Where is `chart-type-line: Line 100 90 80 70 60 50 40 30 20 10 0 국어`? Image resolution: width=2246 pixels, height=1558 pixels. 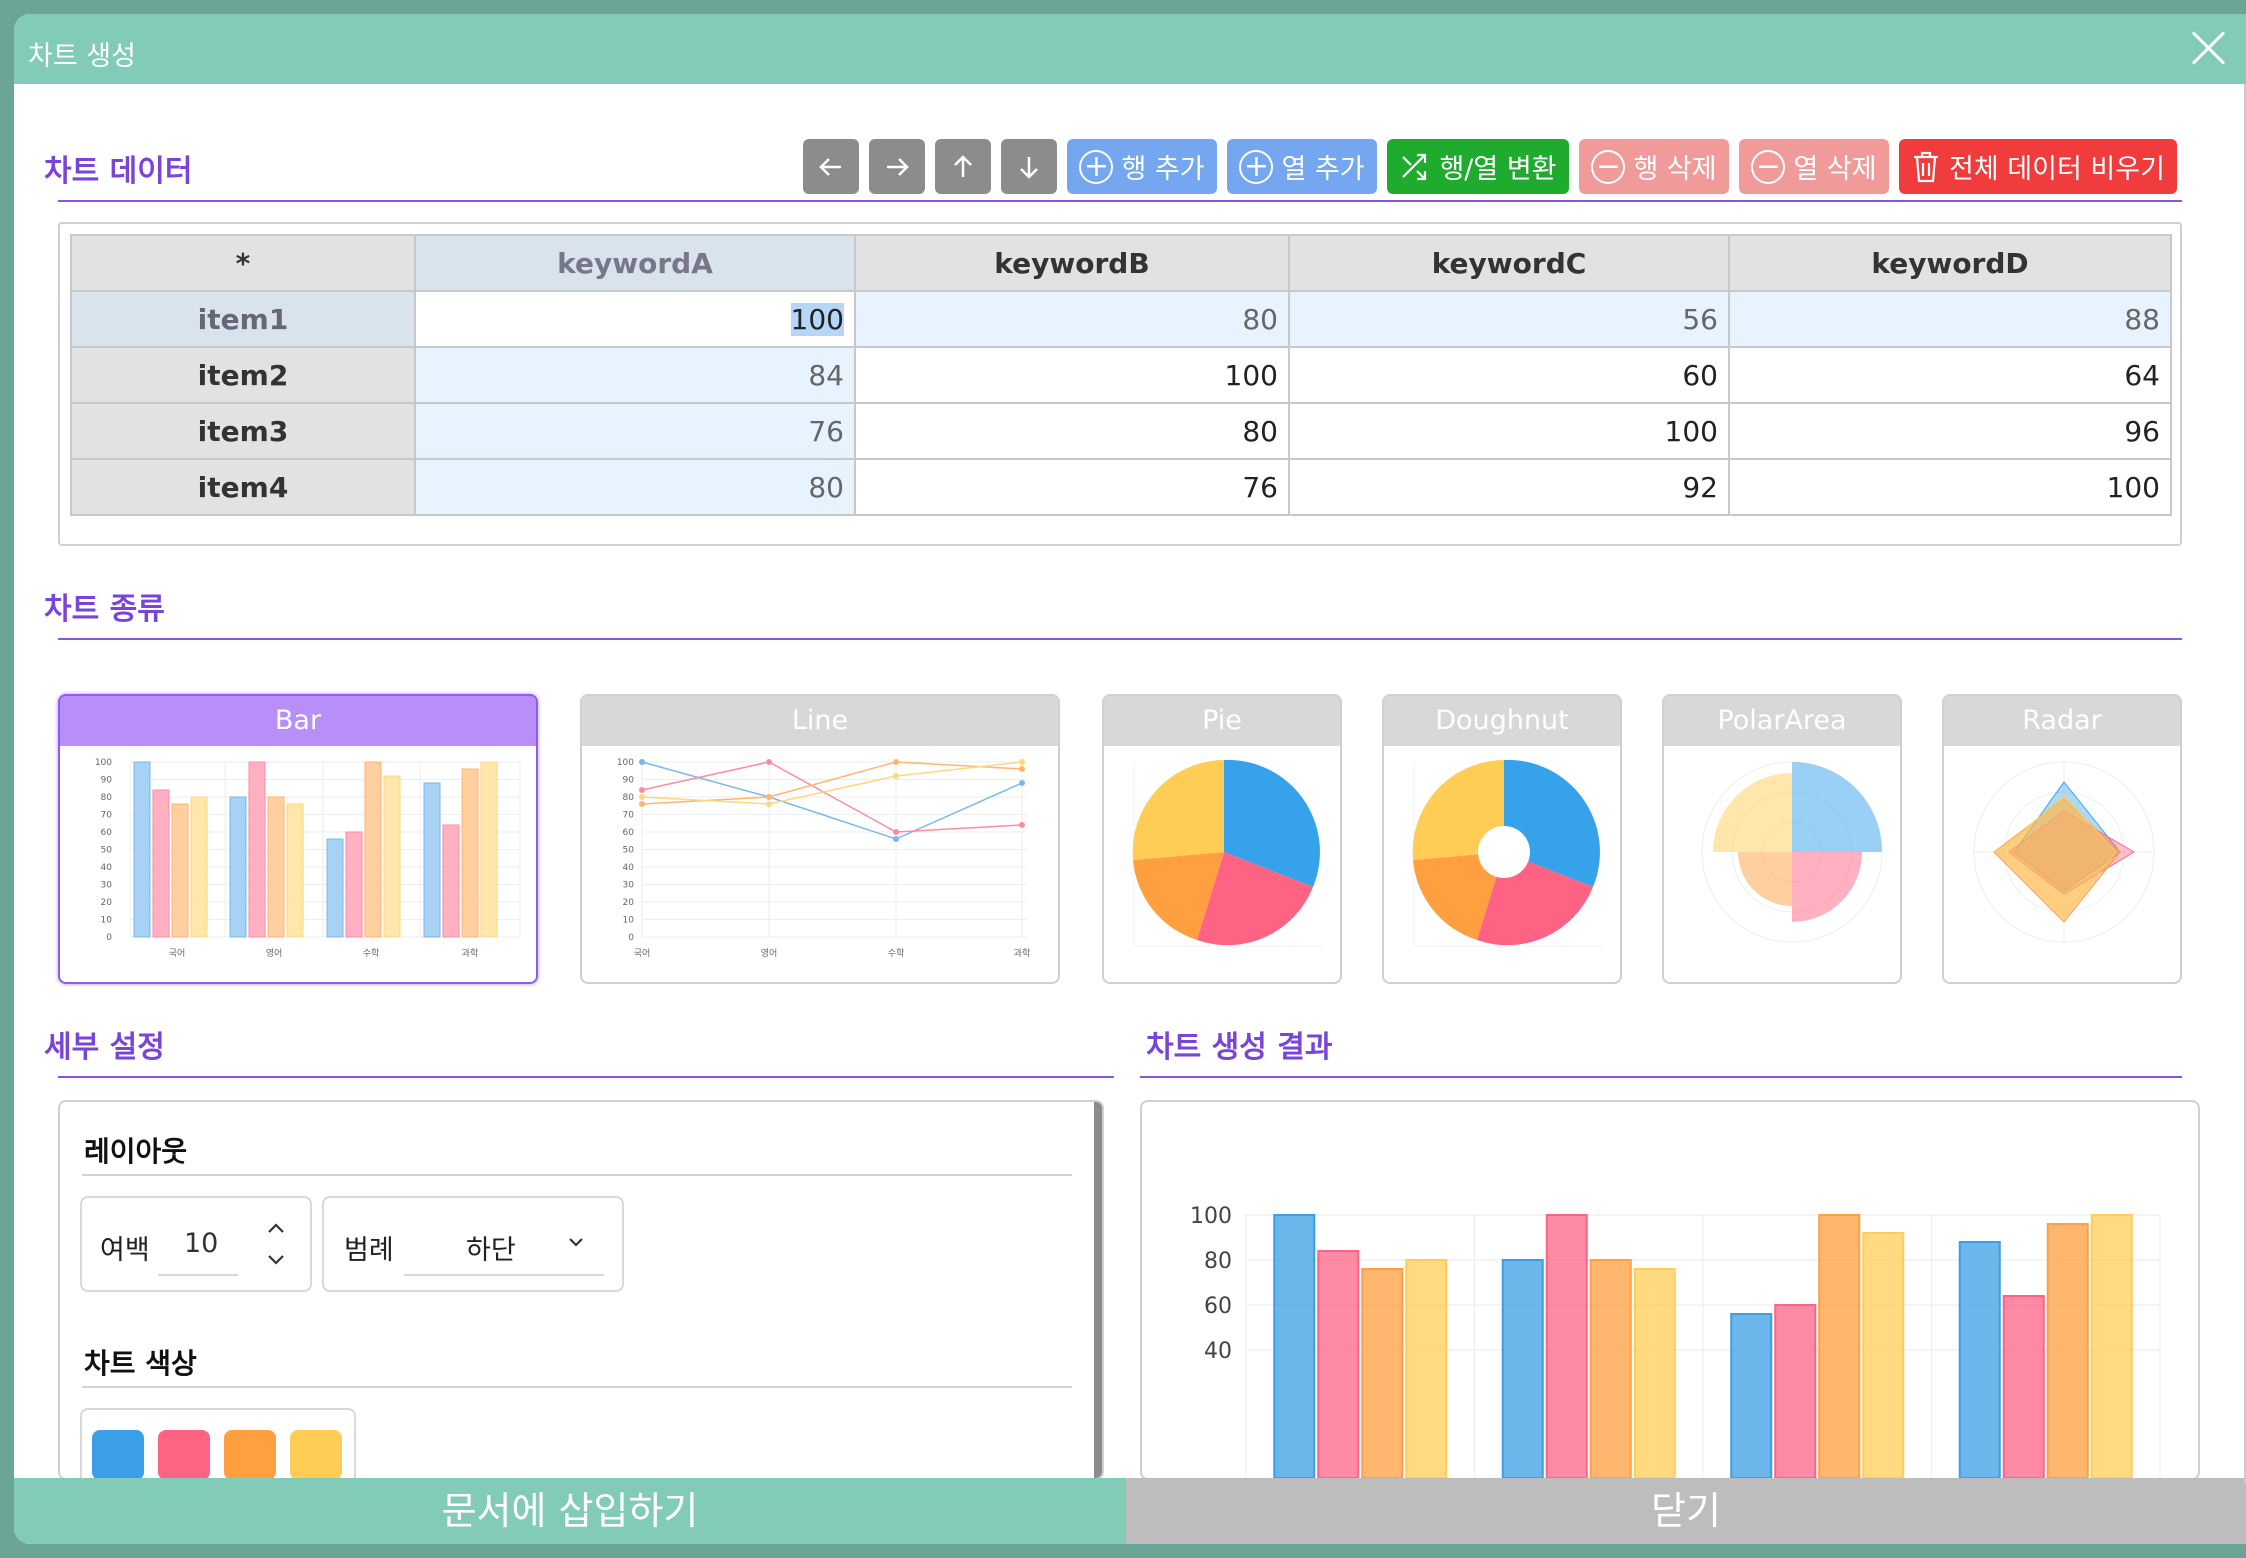 chart-type-line: Line 100 90 80 70 60 50 40 30 20 10 0 국어 is located at coordinates (820, 839).